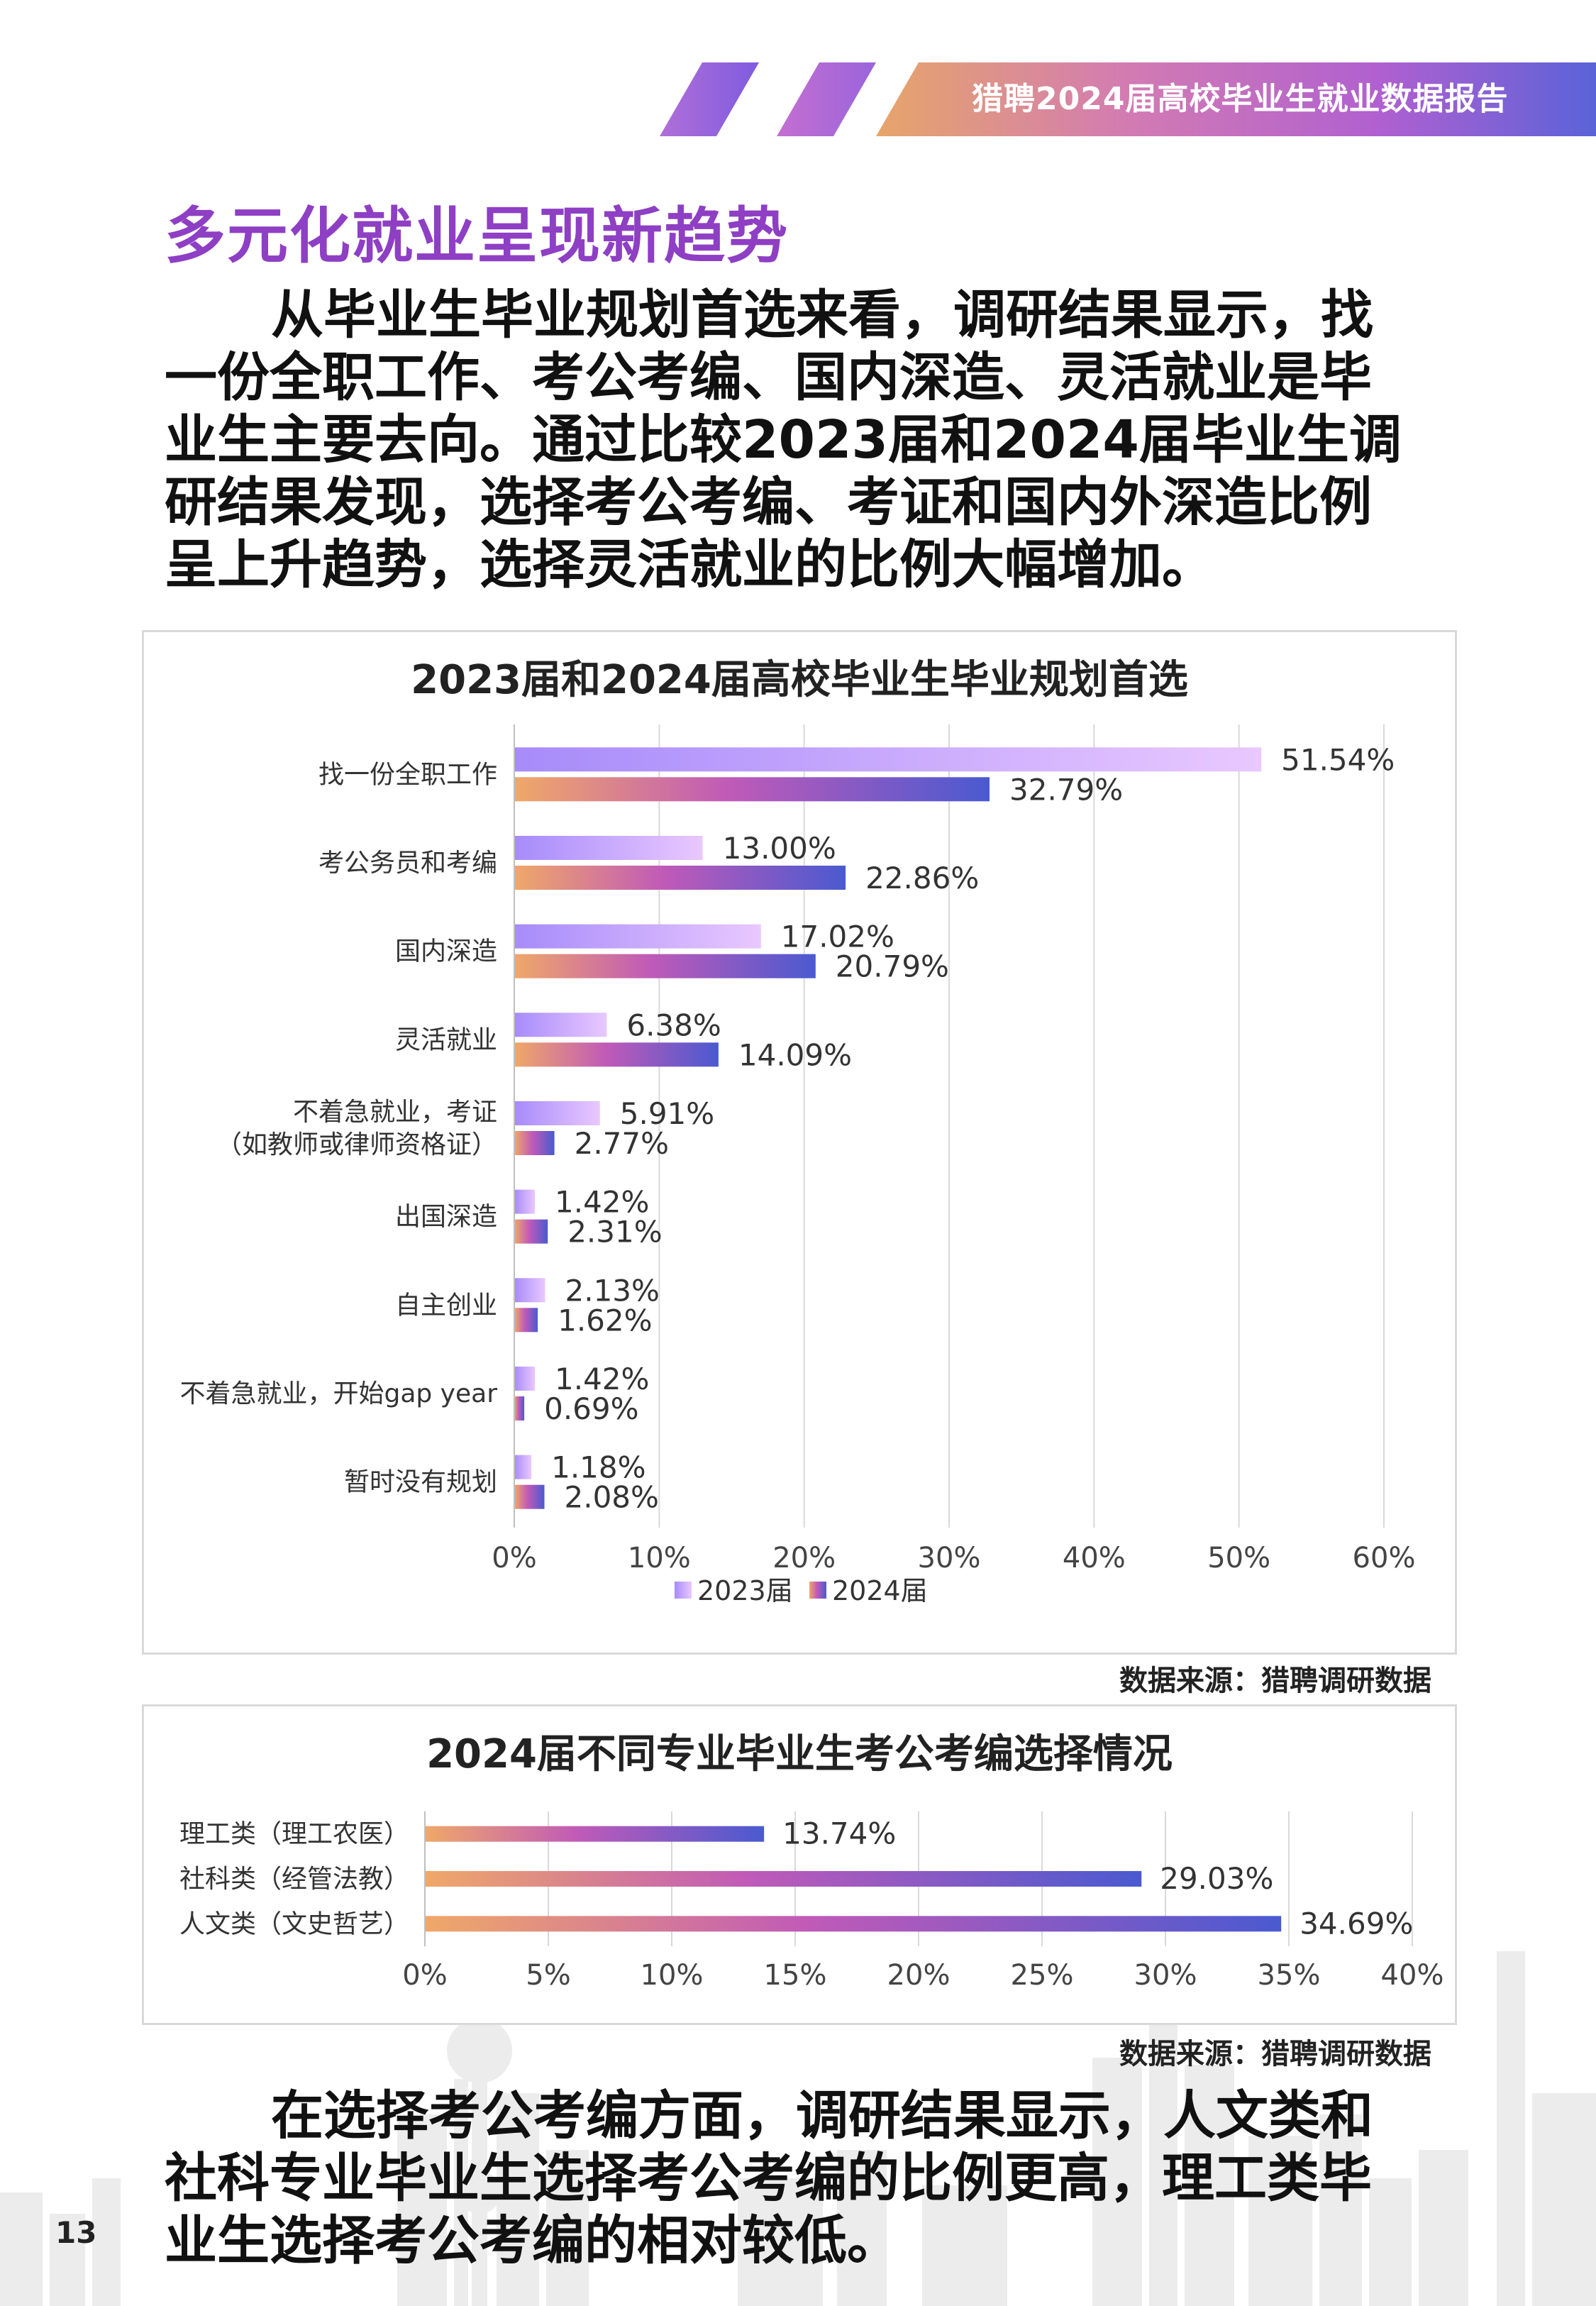 The height and width of the screenshot is (2306, 1596). Describe the element at coordinates (446, 1305) in the screenshot. I see `category-label: 自主创业` at that location.